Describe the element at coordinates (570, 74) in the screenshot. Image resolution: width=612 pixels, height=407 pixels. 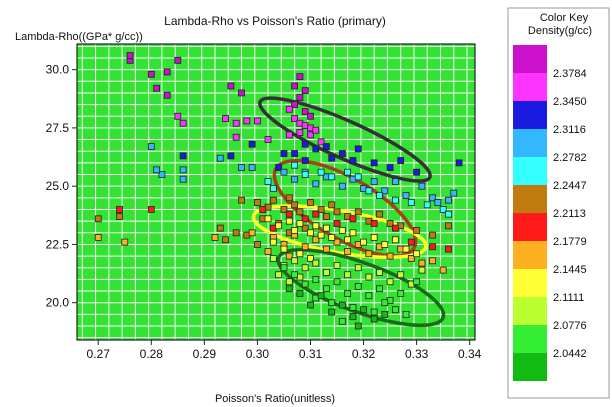
I see `legend-label: 2.3784` at that location.